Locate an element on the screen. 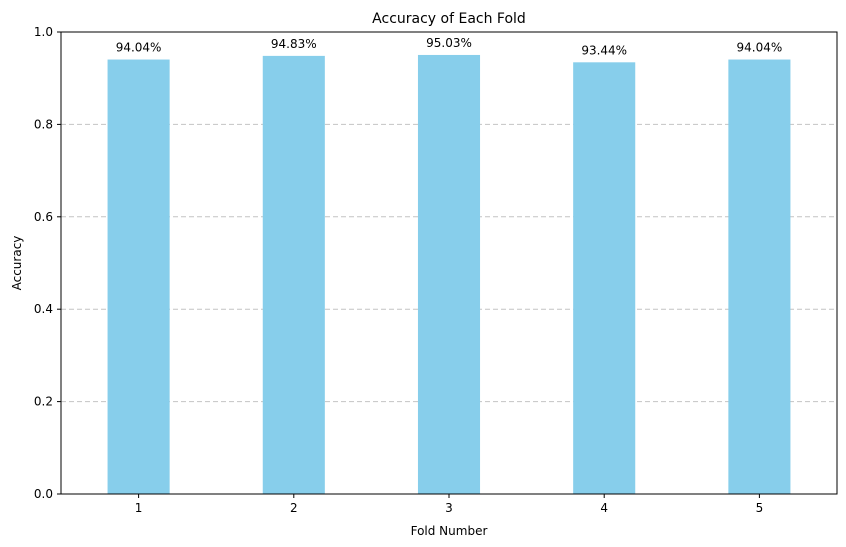  x-tick-label: 5 is located at coordinates (760, 508).